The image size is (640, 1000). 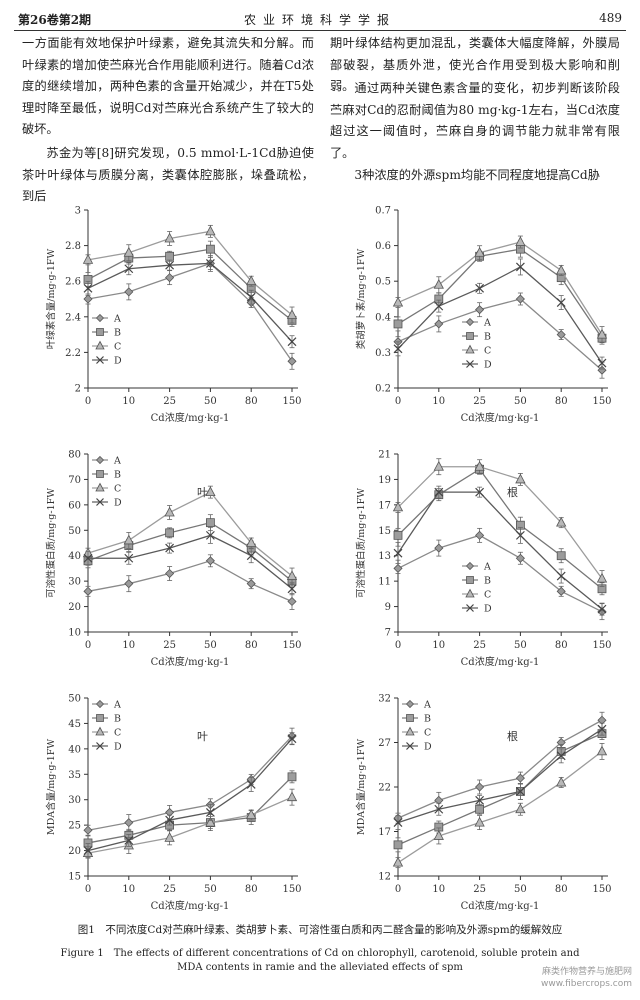 What do you see at coordinates (383, 246) in the screenshot?
I see `y-tick-label: 0.6` at bounding box center [383, 246].